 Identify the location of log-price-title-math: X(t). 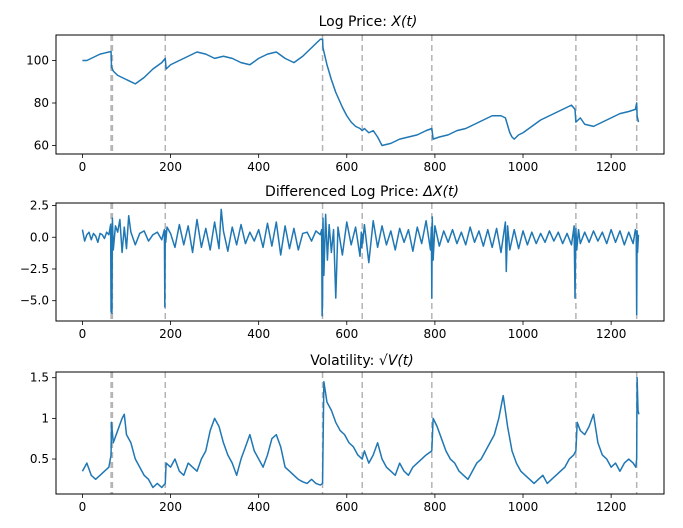
(403, 22).